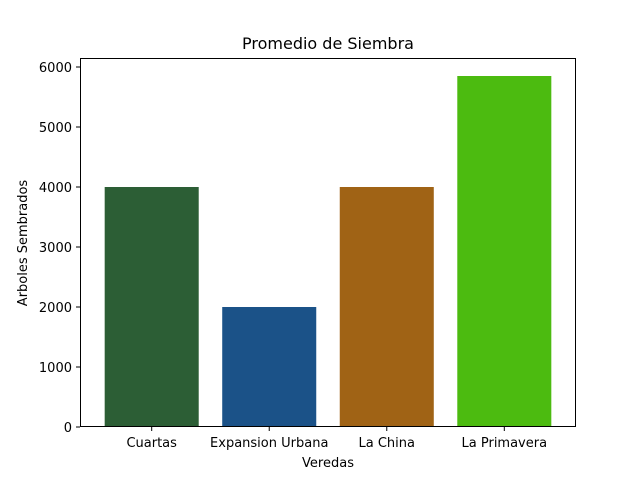 This screenshot has height=485, width=640. Describe the element at coordinates (55, 308) in the screenshot. I see `y-tick-label: 2000` at that location.